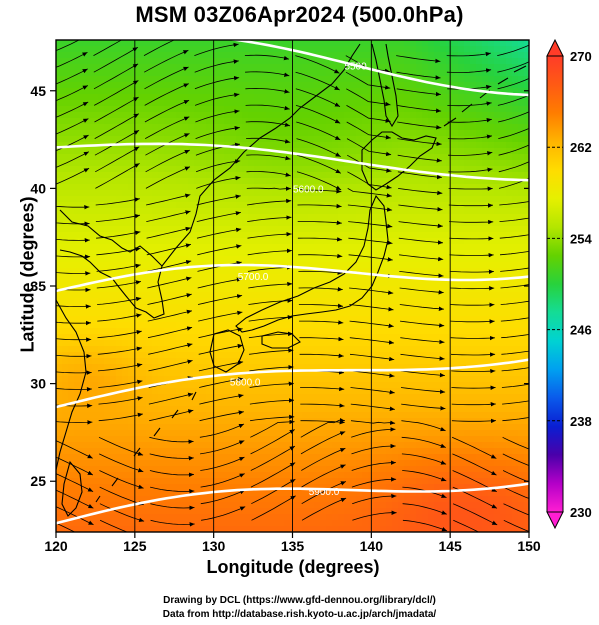 Image resolution: width=599 pixels, height=625 pixels. Describe the element at coordinates (555, 284) in the screenshot. I see `colorbar-body` at that location.